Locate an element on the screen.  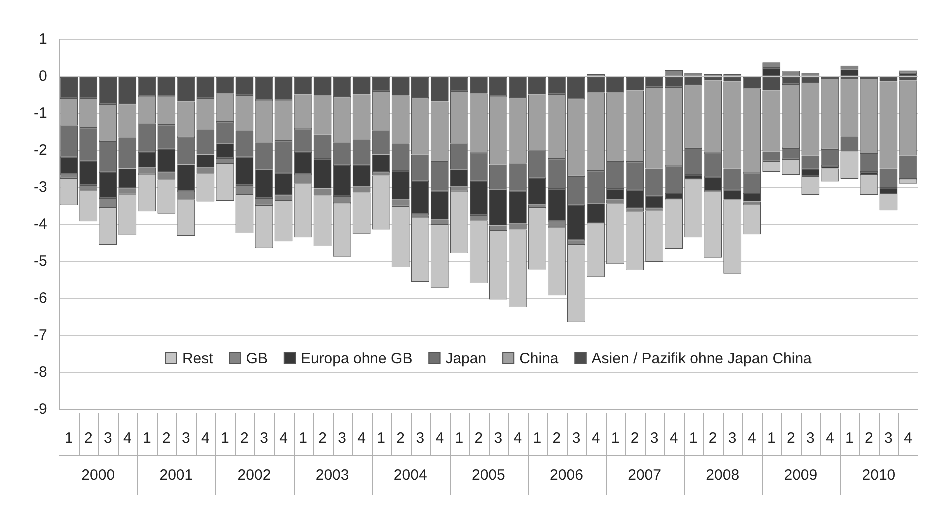
y-tick-label: -7 is located at coordinates (41, 335).